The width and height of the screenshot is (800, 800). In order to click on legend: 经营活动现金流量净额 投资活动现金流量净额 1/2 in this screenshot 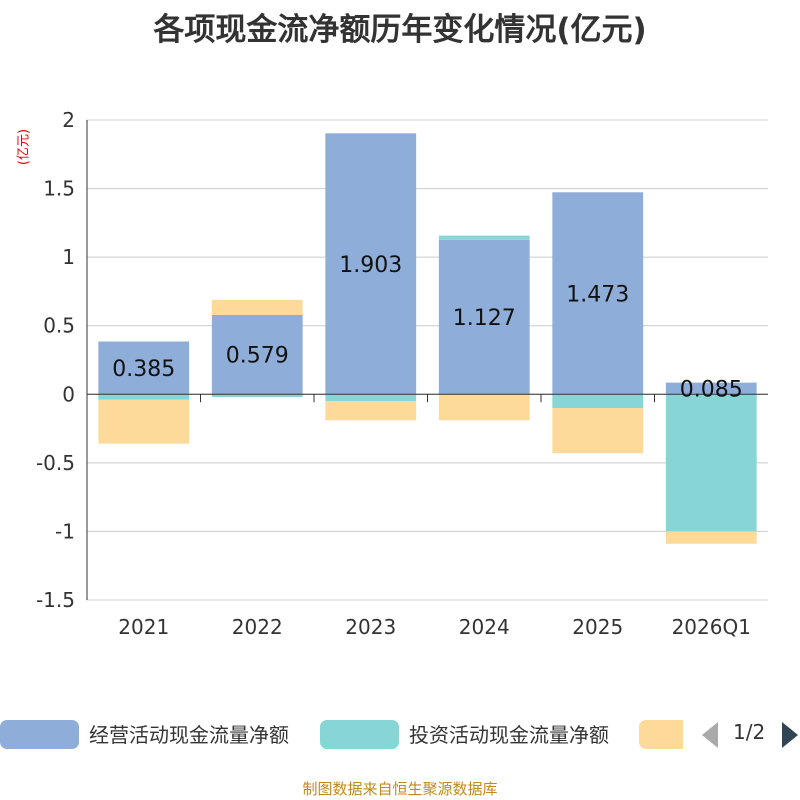, I will do `click(400, 734)`.